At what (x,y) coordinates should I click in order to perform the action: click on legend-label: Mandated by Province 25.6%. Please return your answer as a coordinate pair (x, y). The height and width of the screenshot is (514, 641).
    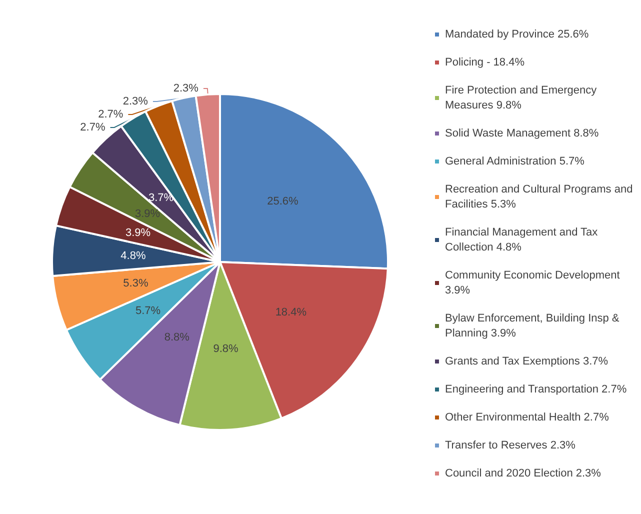
    Looking at the image, I should click on (517, 34).